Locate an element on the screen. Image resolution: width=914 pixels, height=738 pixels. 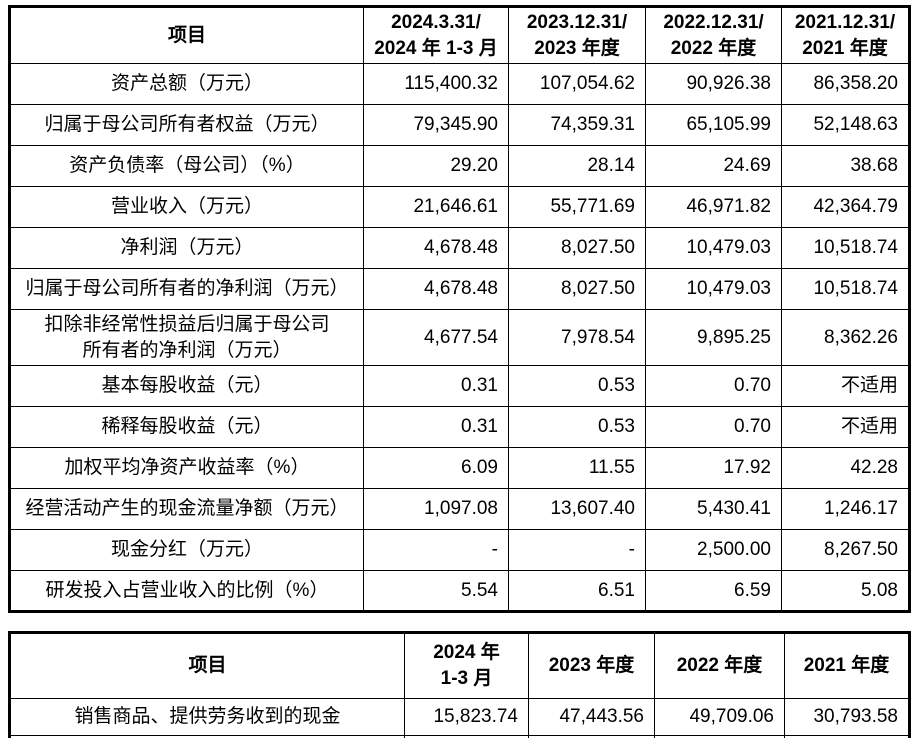
header-line: 2023.12.31/ is located at coordinates (577, 22).